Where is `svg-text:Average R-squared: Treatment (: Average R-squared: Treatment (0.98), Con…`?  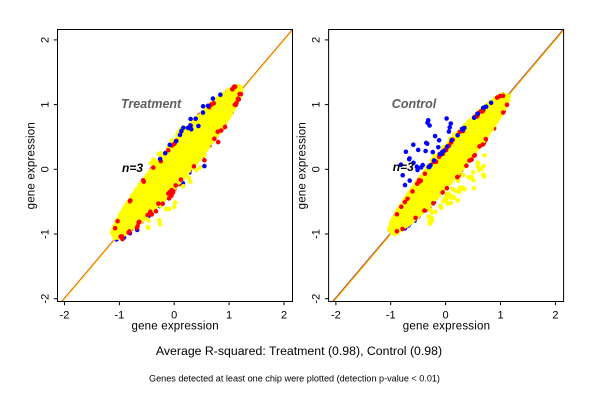
svg-text:Average R-squared: Treatment (: Average R-squared: Treatment (0.98), Con… is located at coordinates (299, 351).